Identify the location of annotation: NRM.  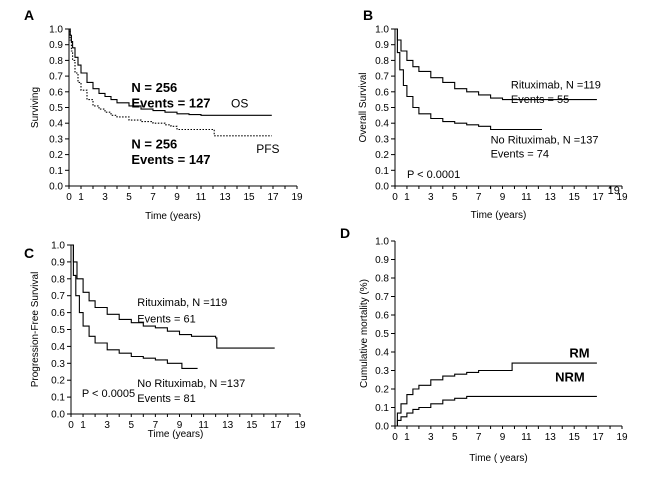
(570, 377).